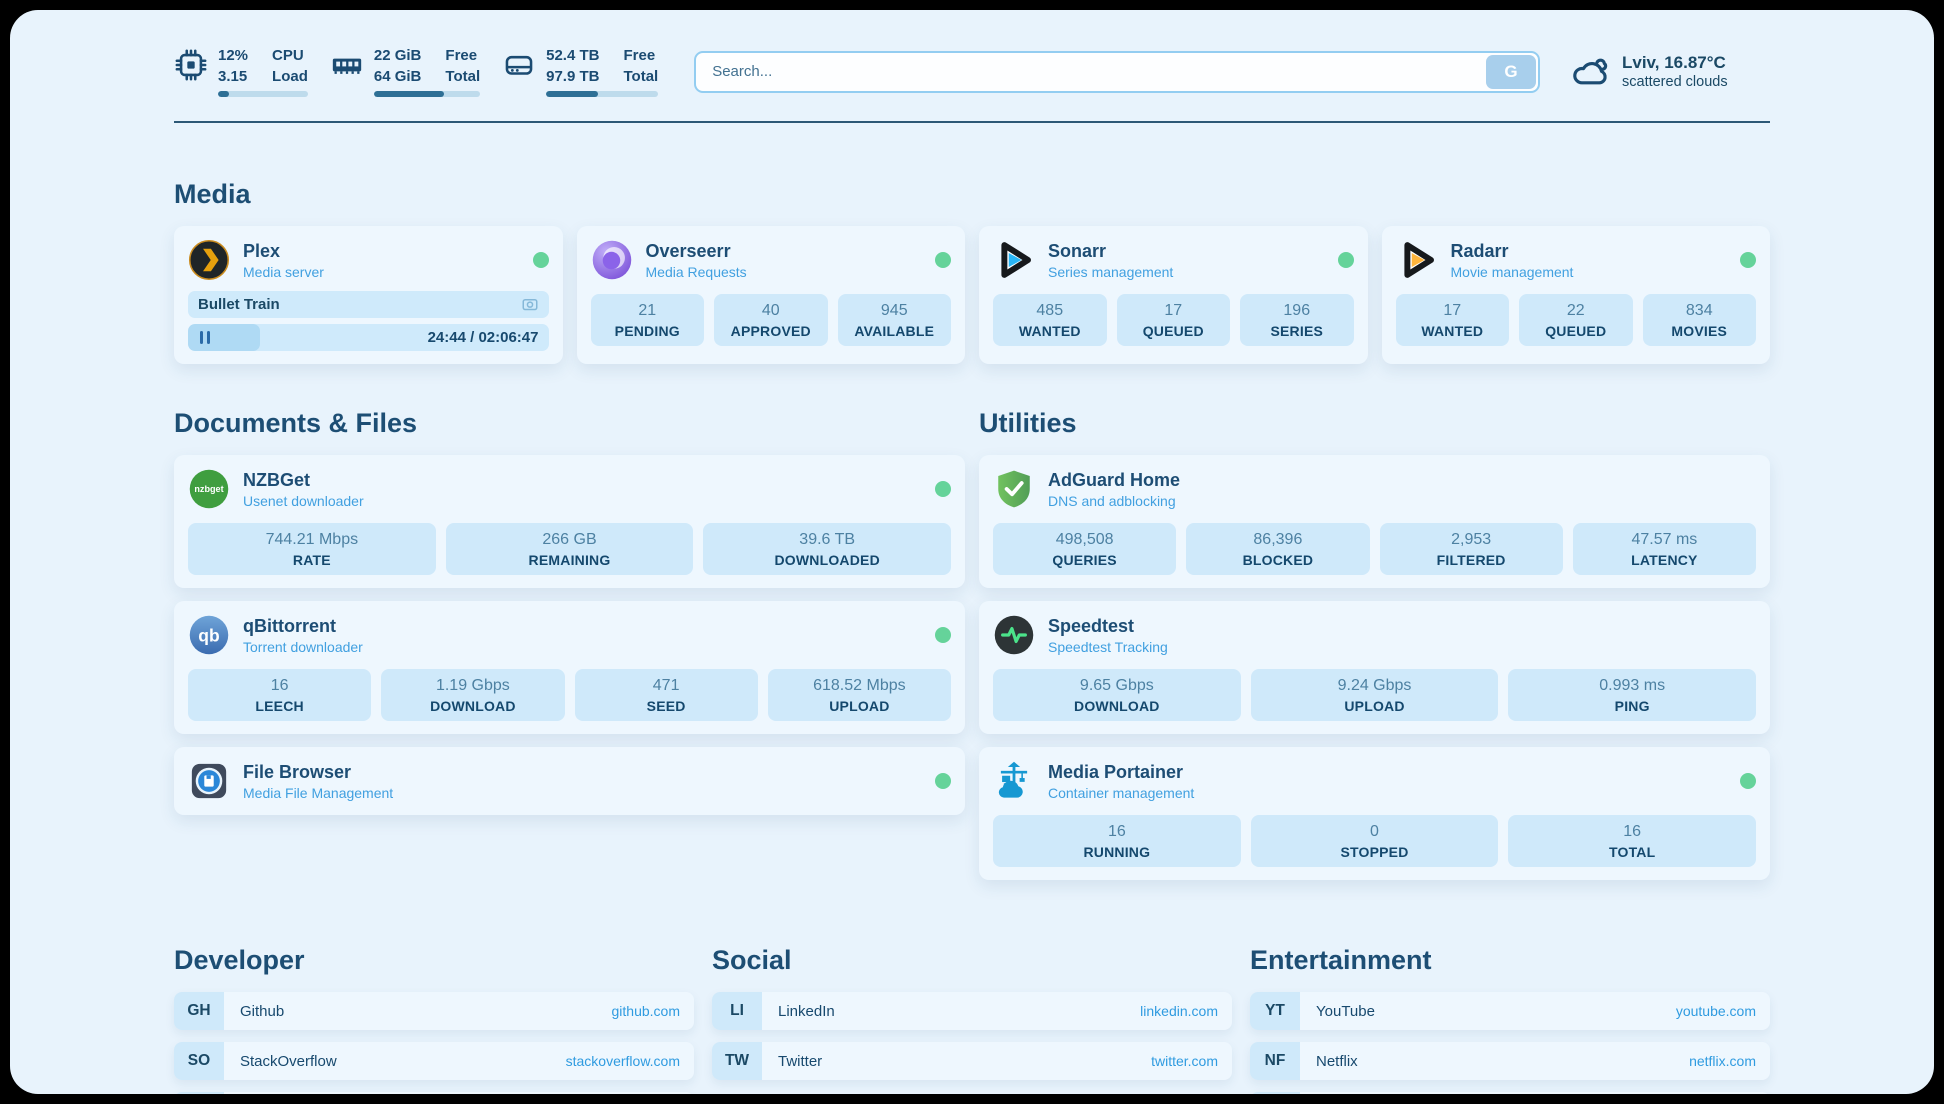 This screenshot has width=1944, height=1104. Describe the element at coordinates (434, 1011) in the screenshot. I see `bookmark-link: GH Github github.com` at that location.